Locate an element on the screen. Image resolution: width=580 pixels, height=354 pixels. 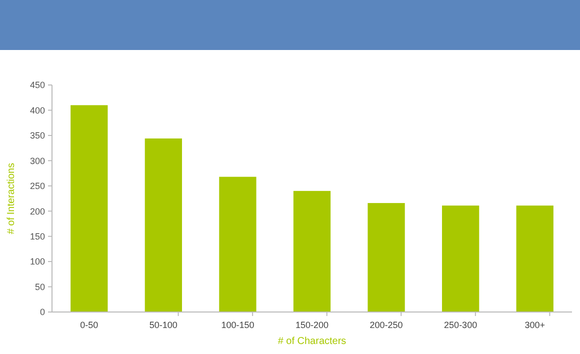
x-tick-label: 100-150 is located at coordinates (237, 325).